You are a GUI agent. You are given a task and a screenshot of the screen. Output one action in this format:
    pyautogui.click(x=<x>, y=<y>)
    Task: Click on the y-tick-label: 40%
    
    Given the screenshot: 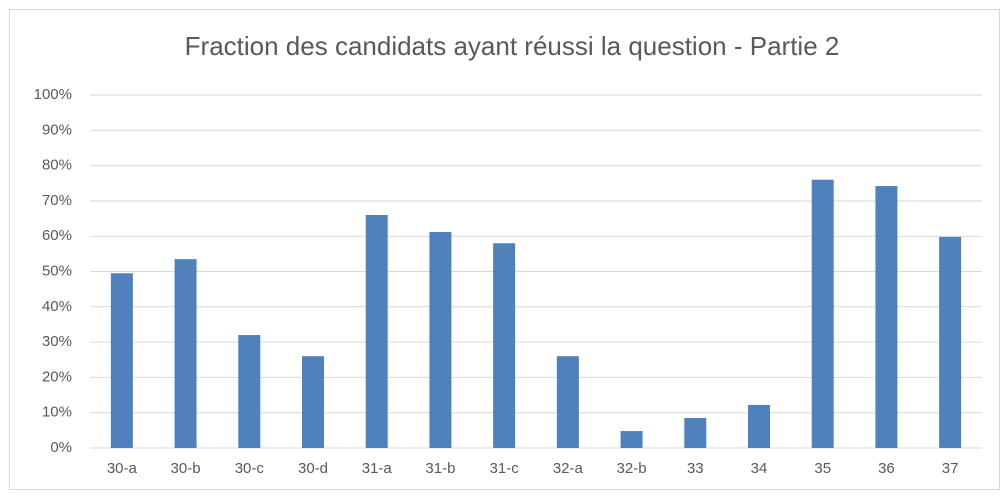 What is the action you would take?
    pyautogui.click(x=57, y=306)
    